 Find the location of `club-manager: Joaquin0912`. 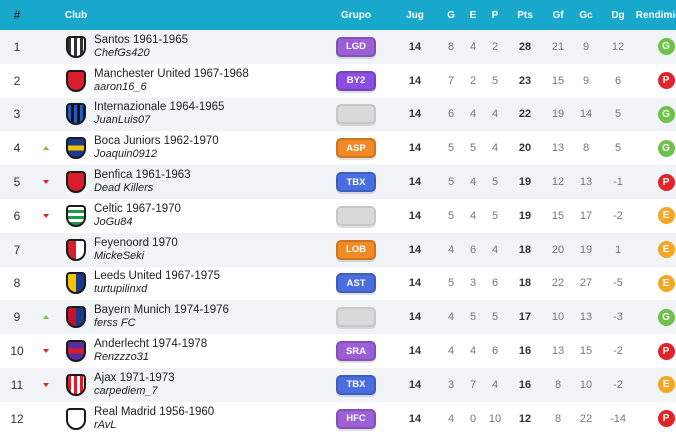

club-manager: Joaquin0912 is located at coordinates (126, 154).